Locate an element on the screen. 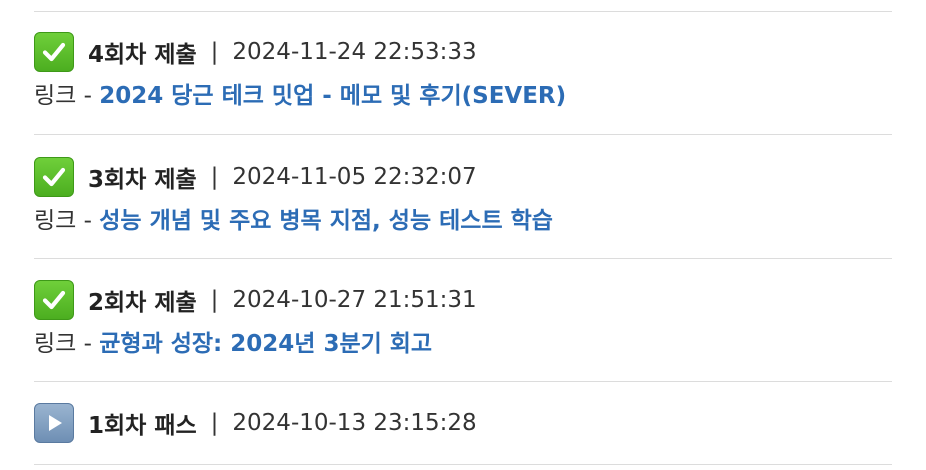  timestamp: 2024-10-27 21:51:31 is located at coordinates (354, 300).